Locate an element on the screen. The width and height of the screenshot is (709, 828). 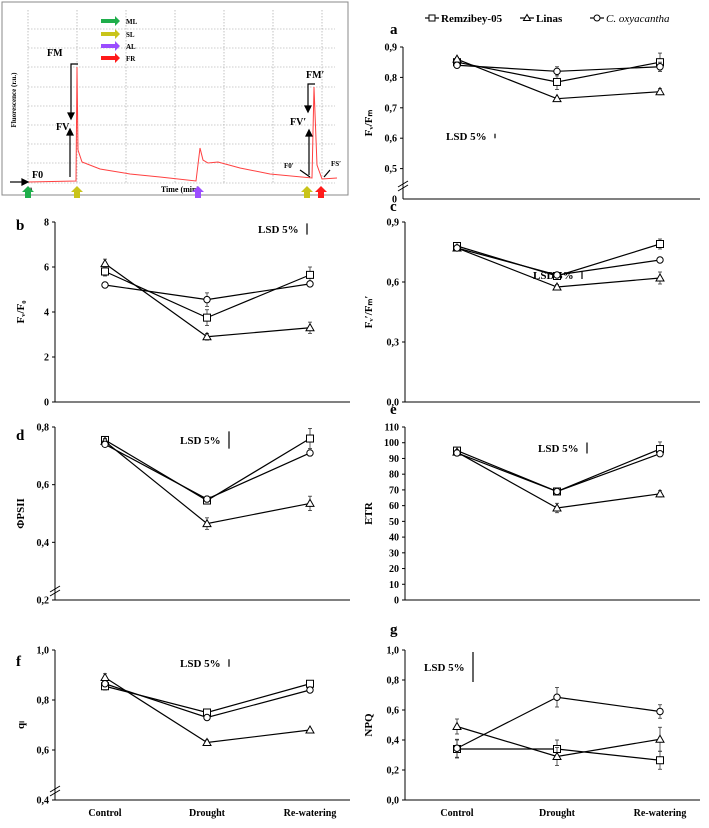
legend-sl: SL is located at coordinates (130, 35).